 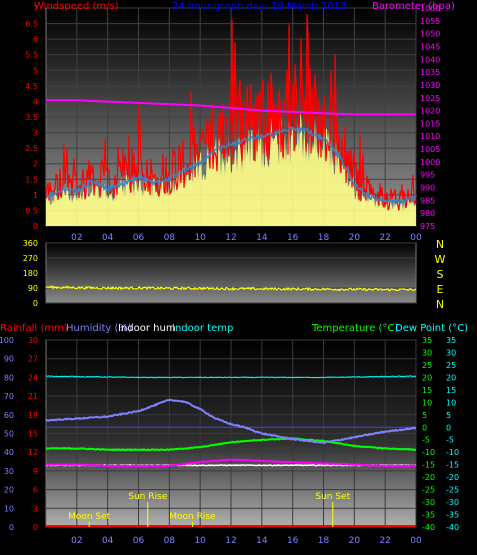 I want to click on temp-y-tick: -30, so click(x=428, y=502).